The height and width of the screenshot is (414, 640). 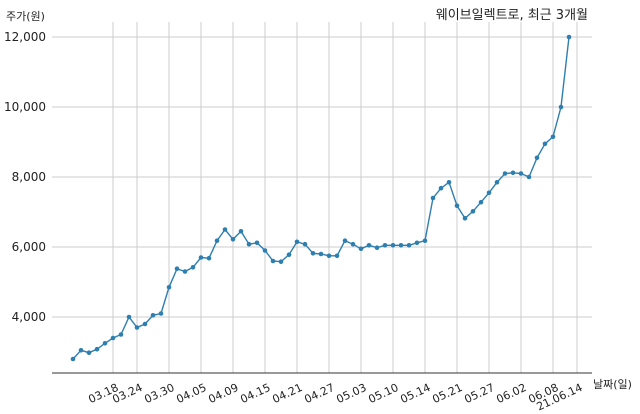 I want to click on x-tick-label: 04.27, so click(x=319, y=393).